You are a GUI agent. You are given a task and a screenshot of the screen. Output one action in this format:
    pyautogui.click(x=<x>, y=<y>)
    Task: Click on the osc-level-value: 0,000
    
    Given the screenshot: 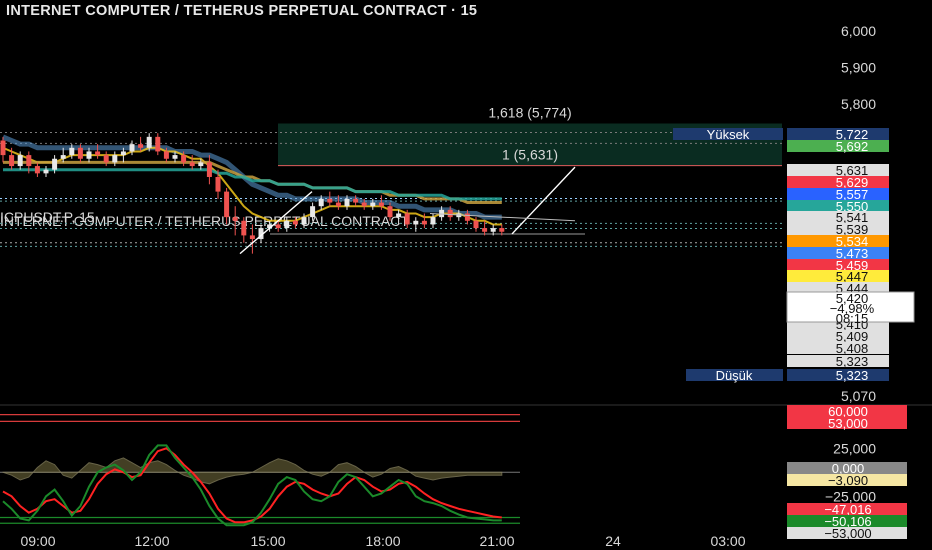 What is the action you would take?
    pyautogui.click(x=848, y=468)
    